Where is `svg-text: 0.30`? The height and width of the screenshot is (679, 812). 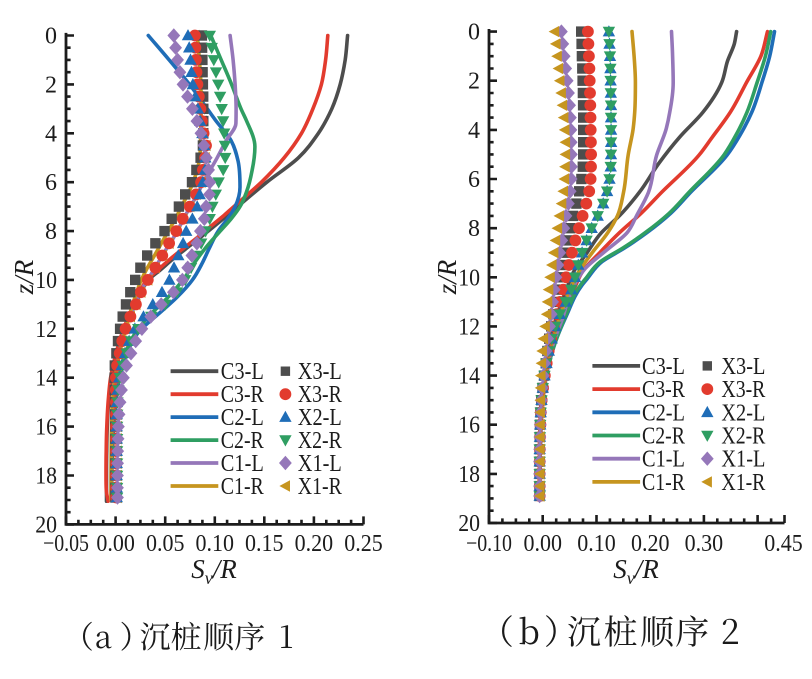
svg-text: 0.30 is located at coordinates (704, 544).